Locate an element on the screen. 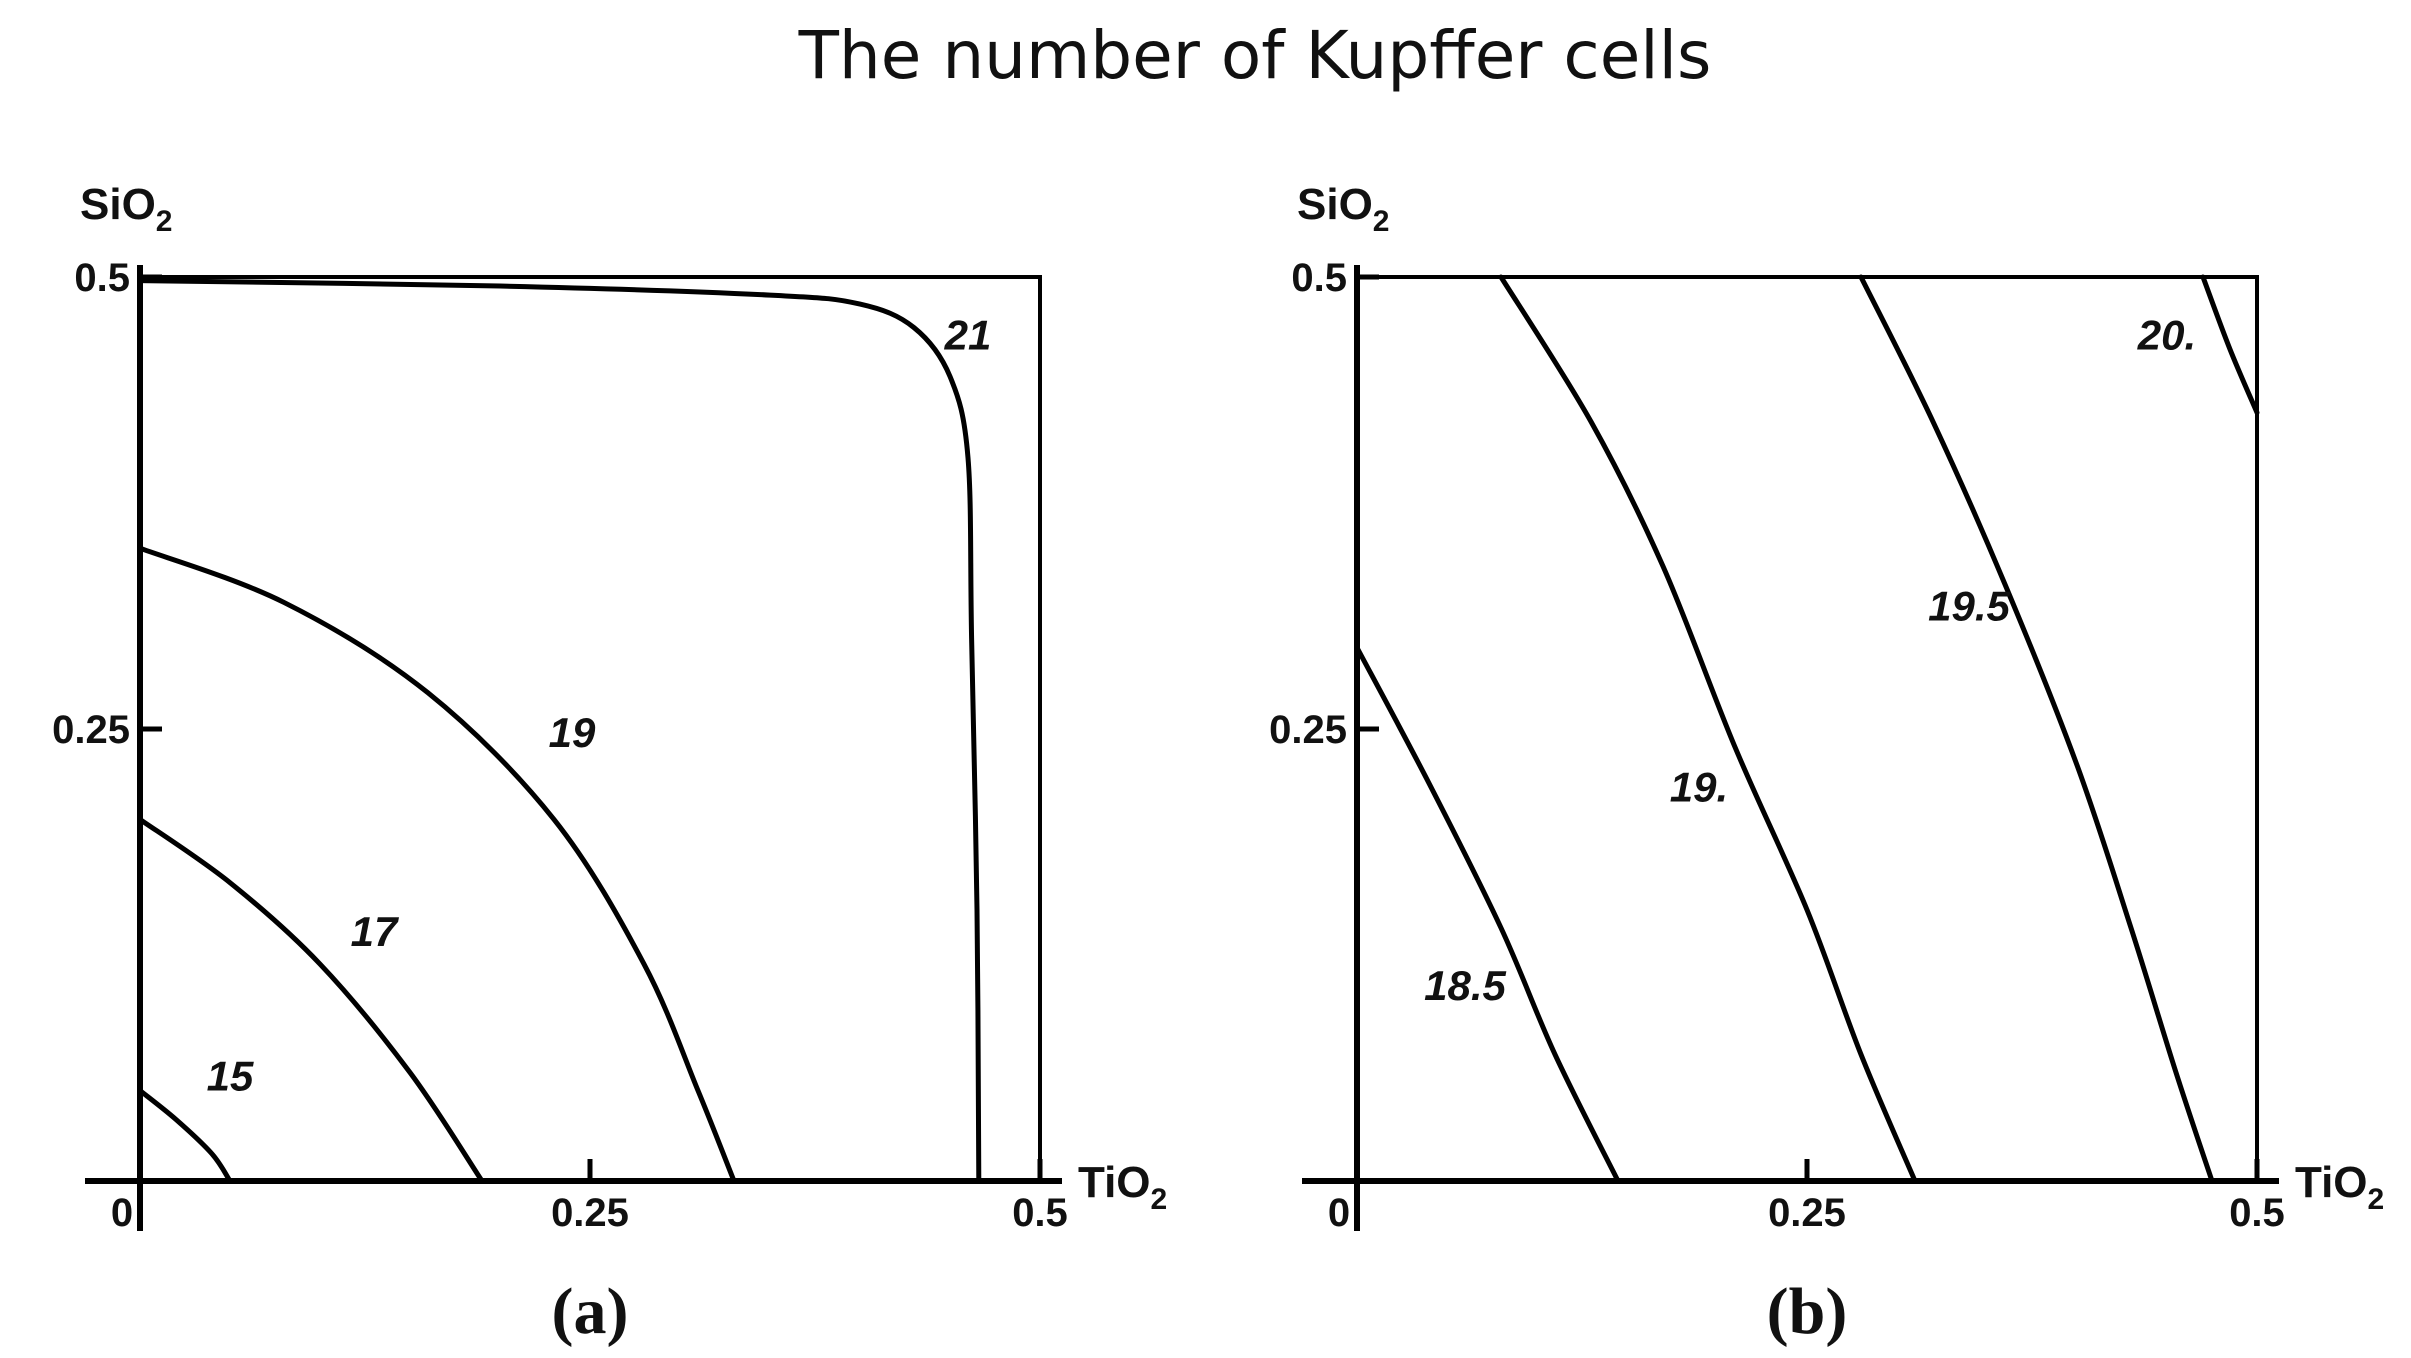 Image resolution: width=2411 pixels, height=1358 pixels. contour-label: 17 is located at coordinates (375, 931).